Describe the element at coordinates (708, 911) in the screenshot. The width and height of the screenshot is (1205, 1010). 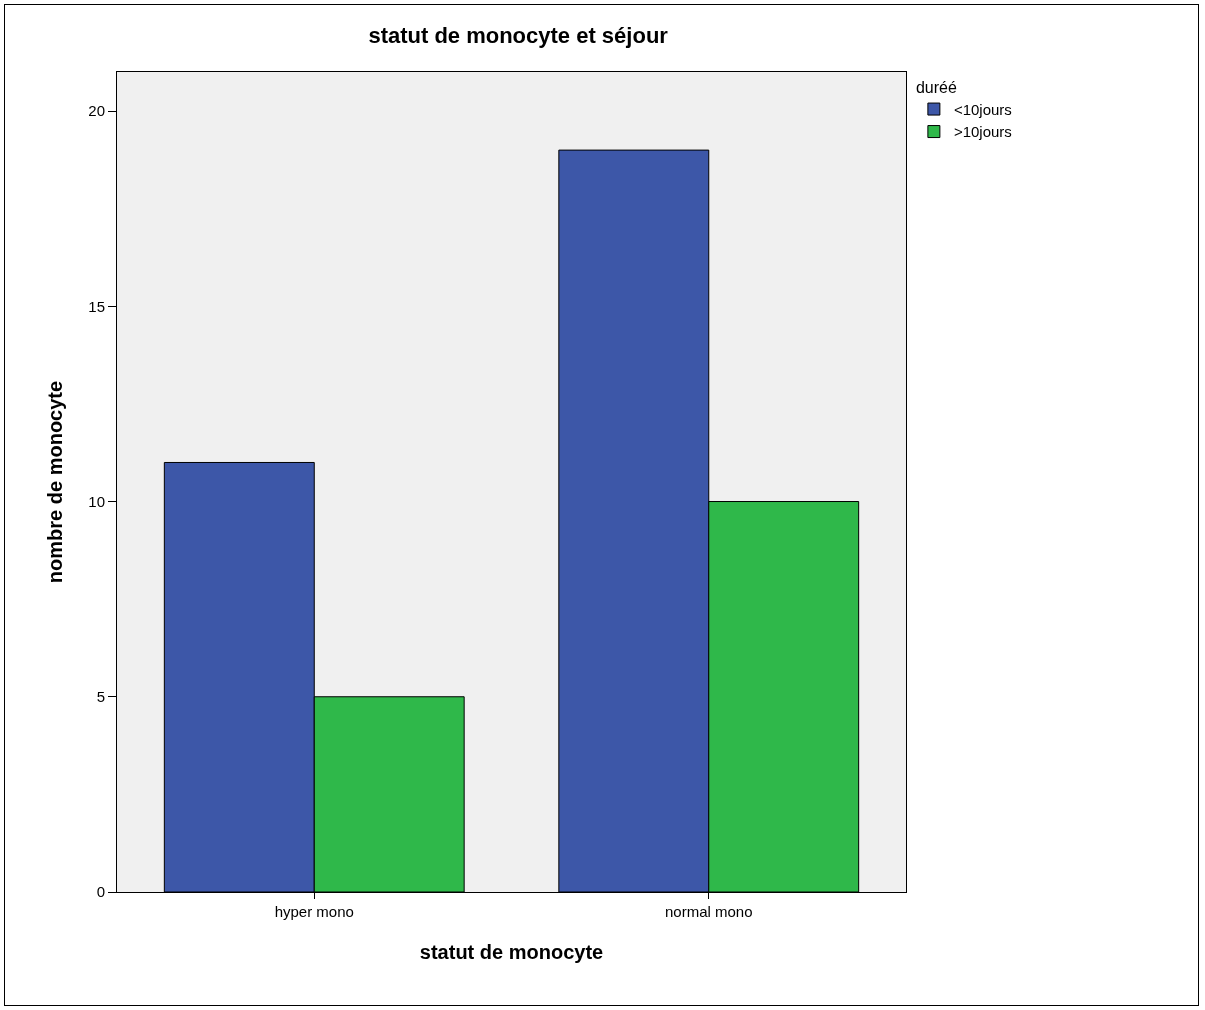
I see `x-tick-label: normal mono` at that location.